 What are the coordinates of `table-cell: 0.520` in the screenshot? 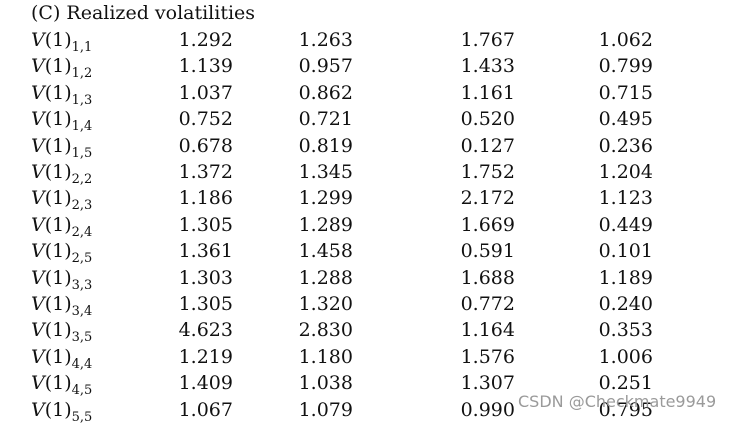 It's located at (487, 119).